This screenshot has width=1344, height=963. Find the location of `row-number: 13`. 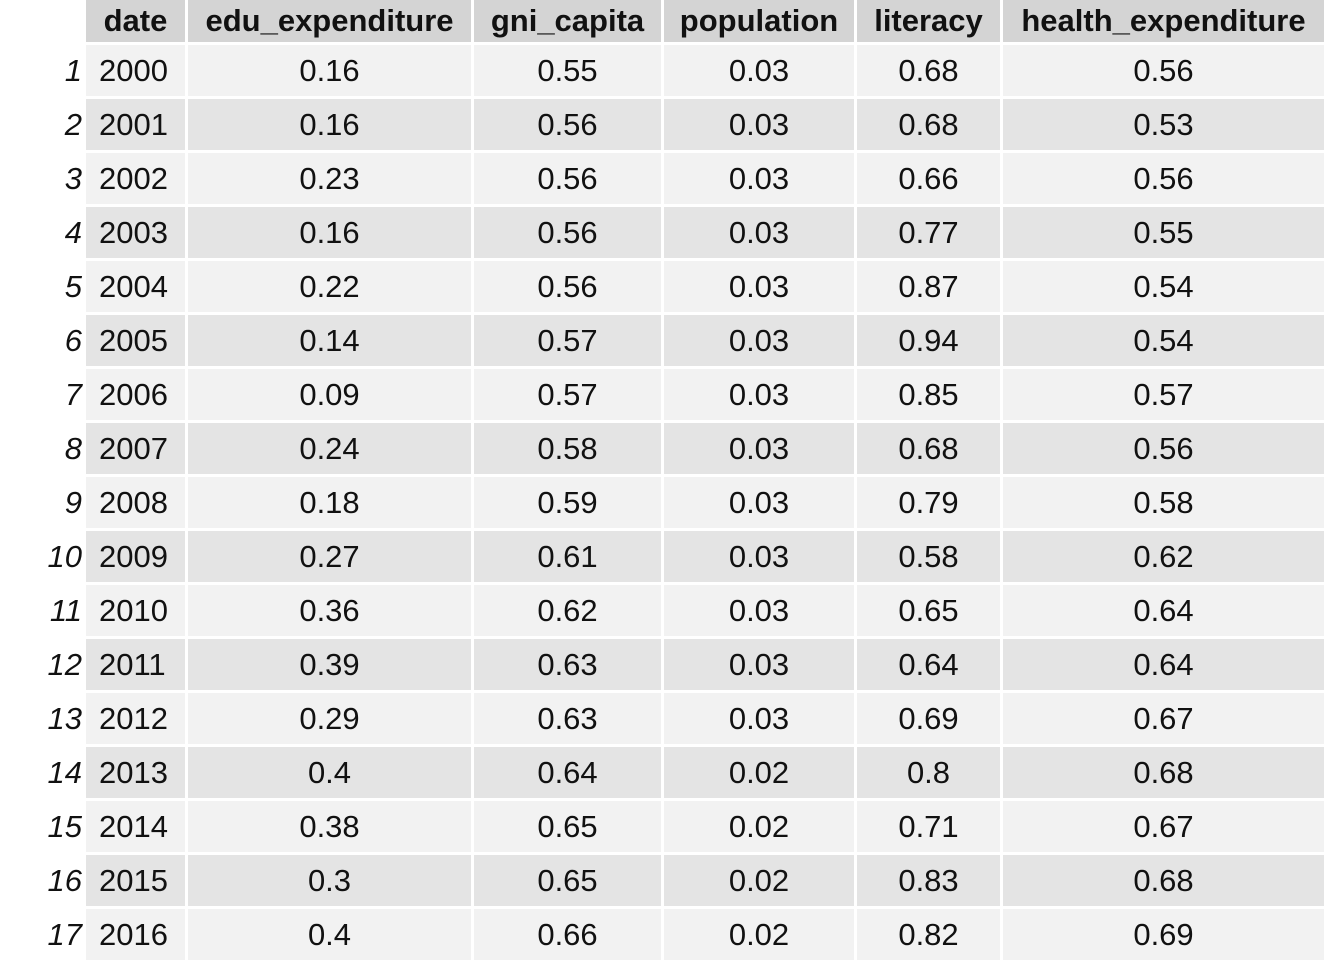

row-number: 13 is located at coordinates (43, 720).